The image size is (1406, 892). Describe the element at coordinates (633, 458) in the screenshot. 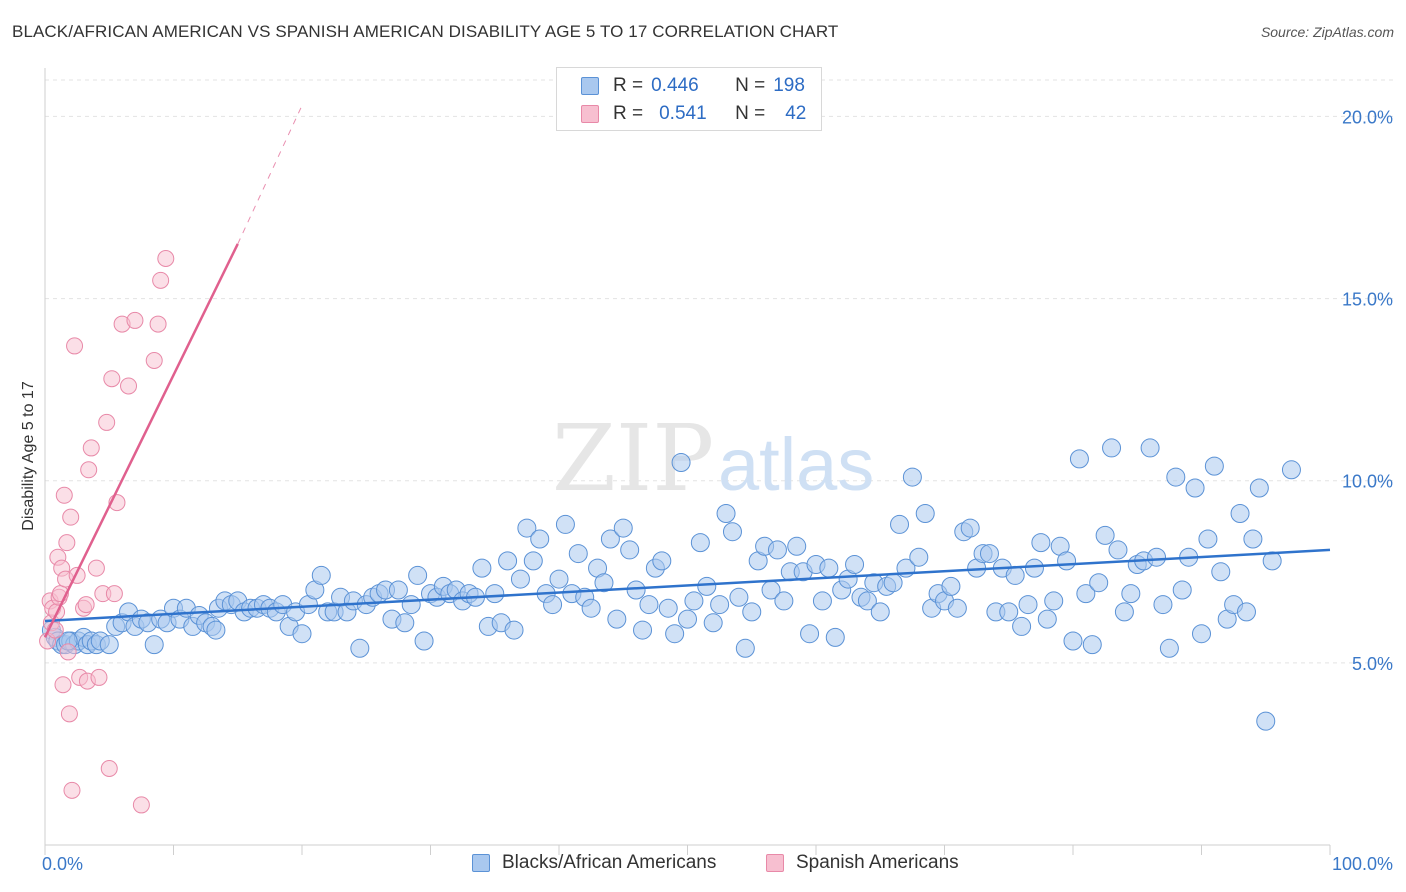

I see `watermark-zip: ZIP` at that location.